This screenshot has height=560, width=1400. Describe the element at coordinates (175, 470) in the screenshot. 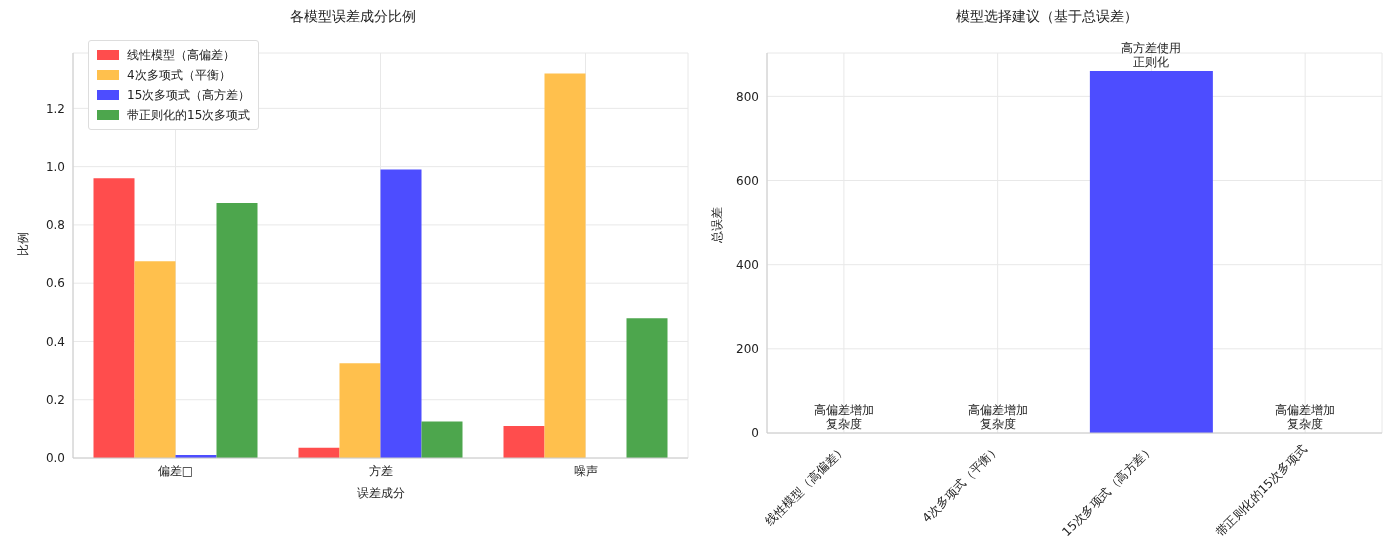

I see `x-tick-label: 偏差□` at that location.